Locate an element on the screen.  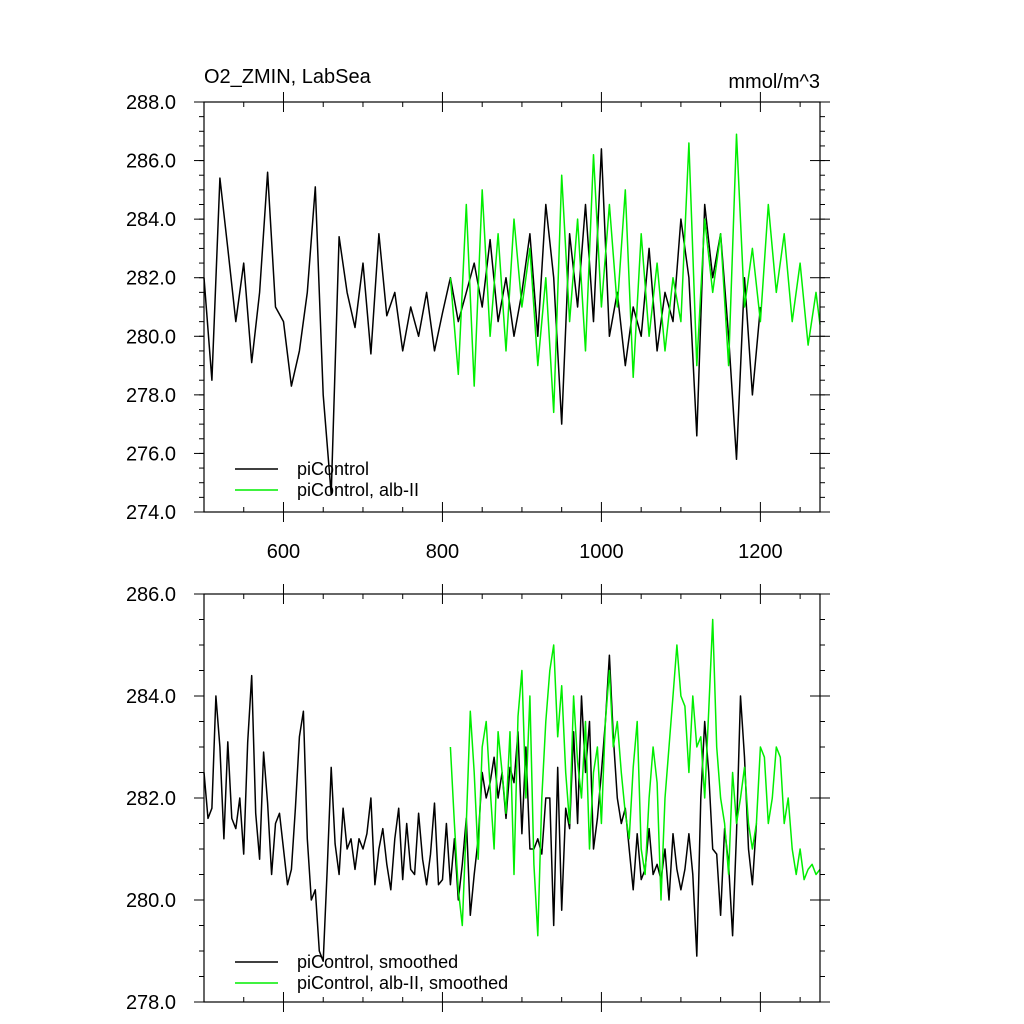
legend-label-piControl: piControl is located at coordinates (333, 469).